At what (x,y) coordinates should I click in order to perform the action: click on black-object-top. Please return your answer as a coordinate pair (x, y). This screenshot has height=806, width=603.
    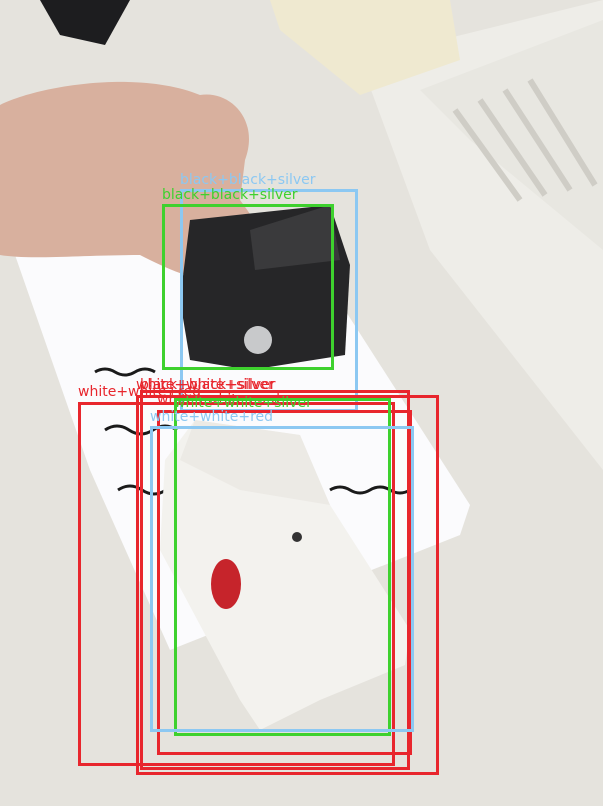
    Looking at the image, I should click on (85, 22).